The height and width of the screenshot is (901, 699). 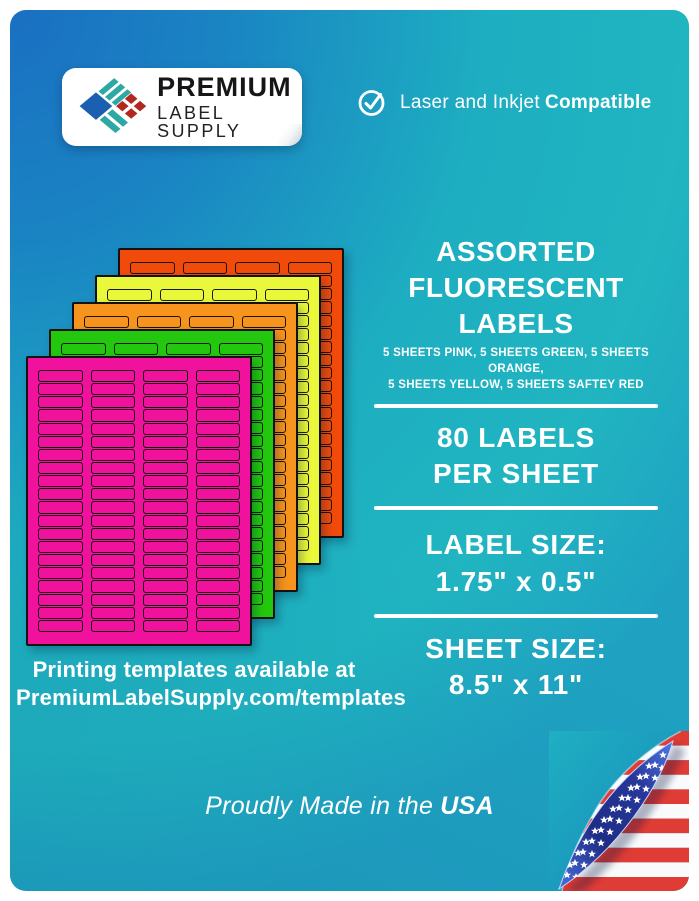 I want to click on brand-logo-icon, so click(x=113, y=106).